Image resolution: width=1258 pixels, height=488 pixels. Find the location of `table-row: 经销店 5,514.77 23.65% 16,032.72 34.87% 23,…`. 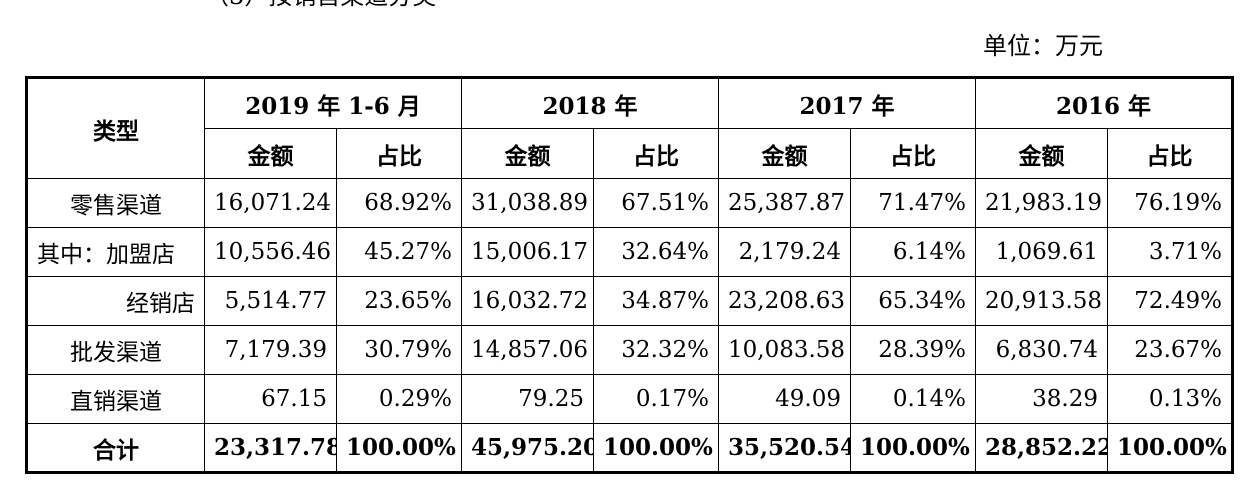

table-row: 经销店 5,514.77 23.65% 16,032.72 34.87% 23,… is located at coordinates (629, 301).